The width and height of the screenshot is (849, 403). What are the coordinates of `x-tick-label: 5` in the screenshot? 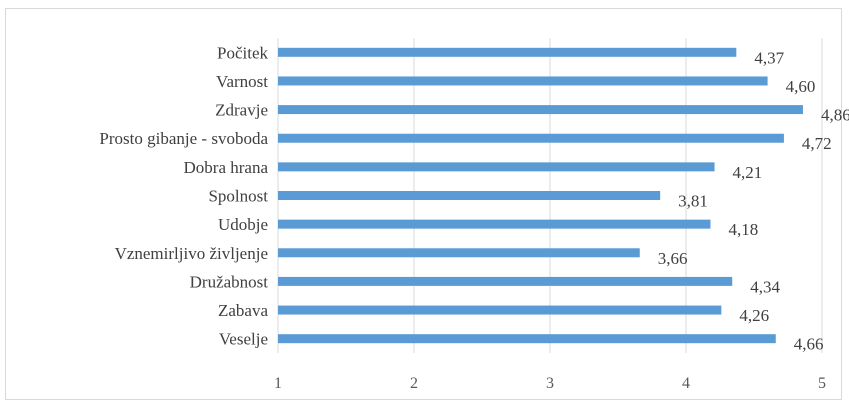 It's located at (822, 383).